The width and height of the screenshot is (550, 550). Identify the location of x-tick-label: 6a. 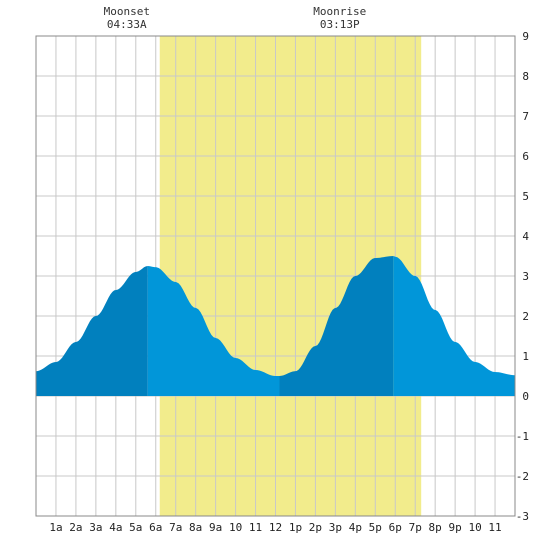
(155, 527).